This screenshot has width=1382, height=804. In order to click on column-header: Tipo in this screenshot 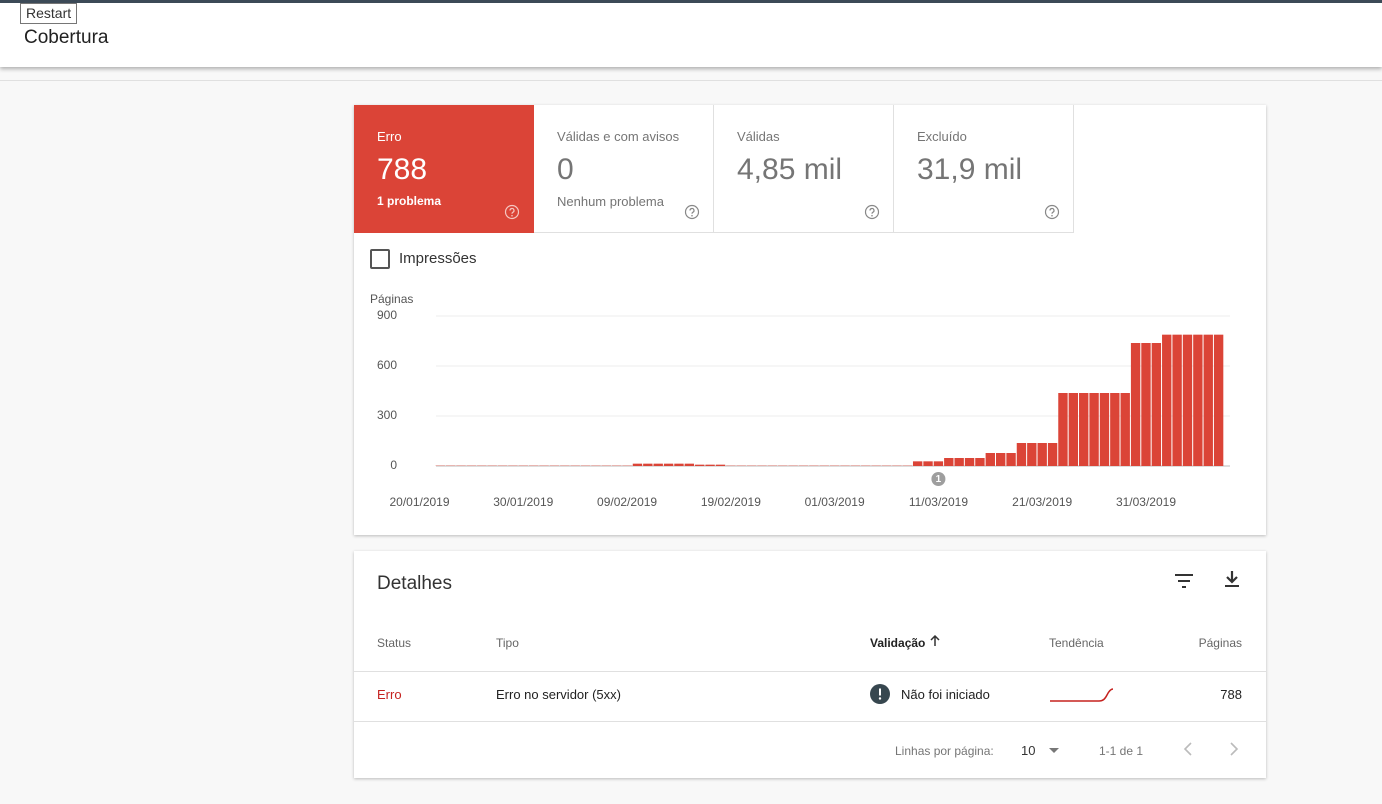, I will do `click(507, 643)`.